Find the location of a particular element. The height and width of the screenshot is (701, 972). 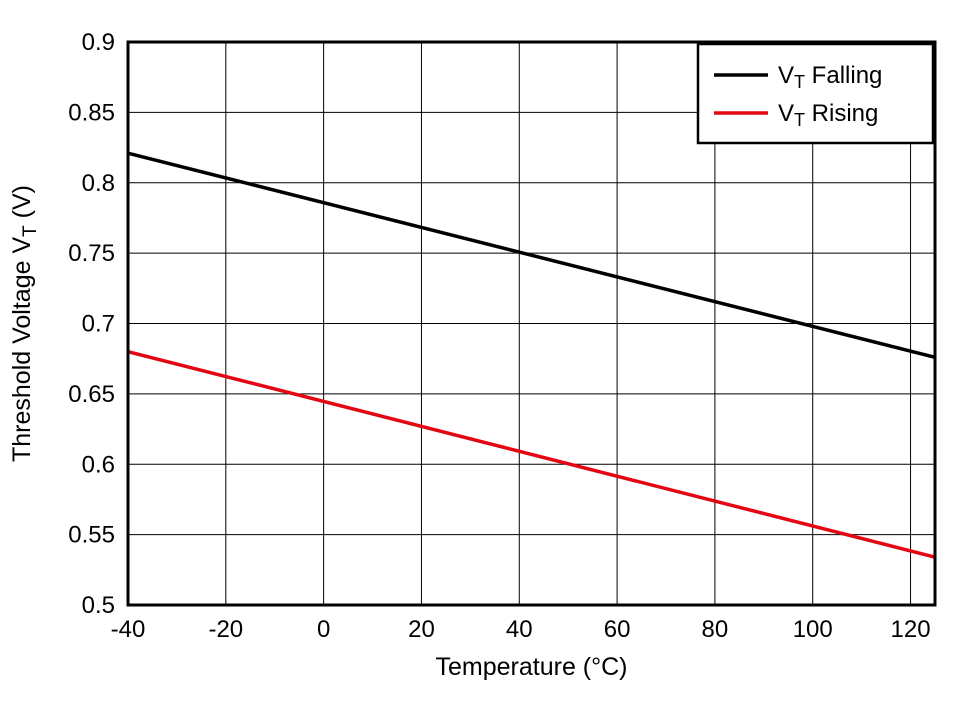

y-axis-label: Threshold Voltage VT (V) is located at coordinates (24, 323).